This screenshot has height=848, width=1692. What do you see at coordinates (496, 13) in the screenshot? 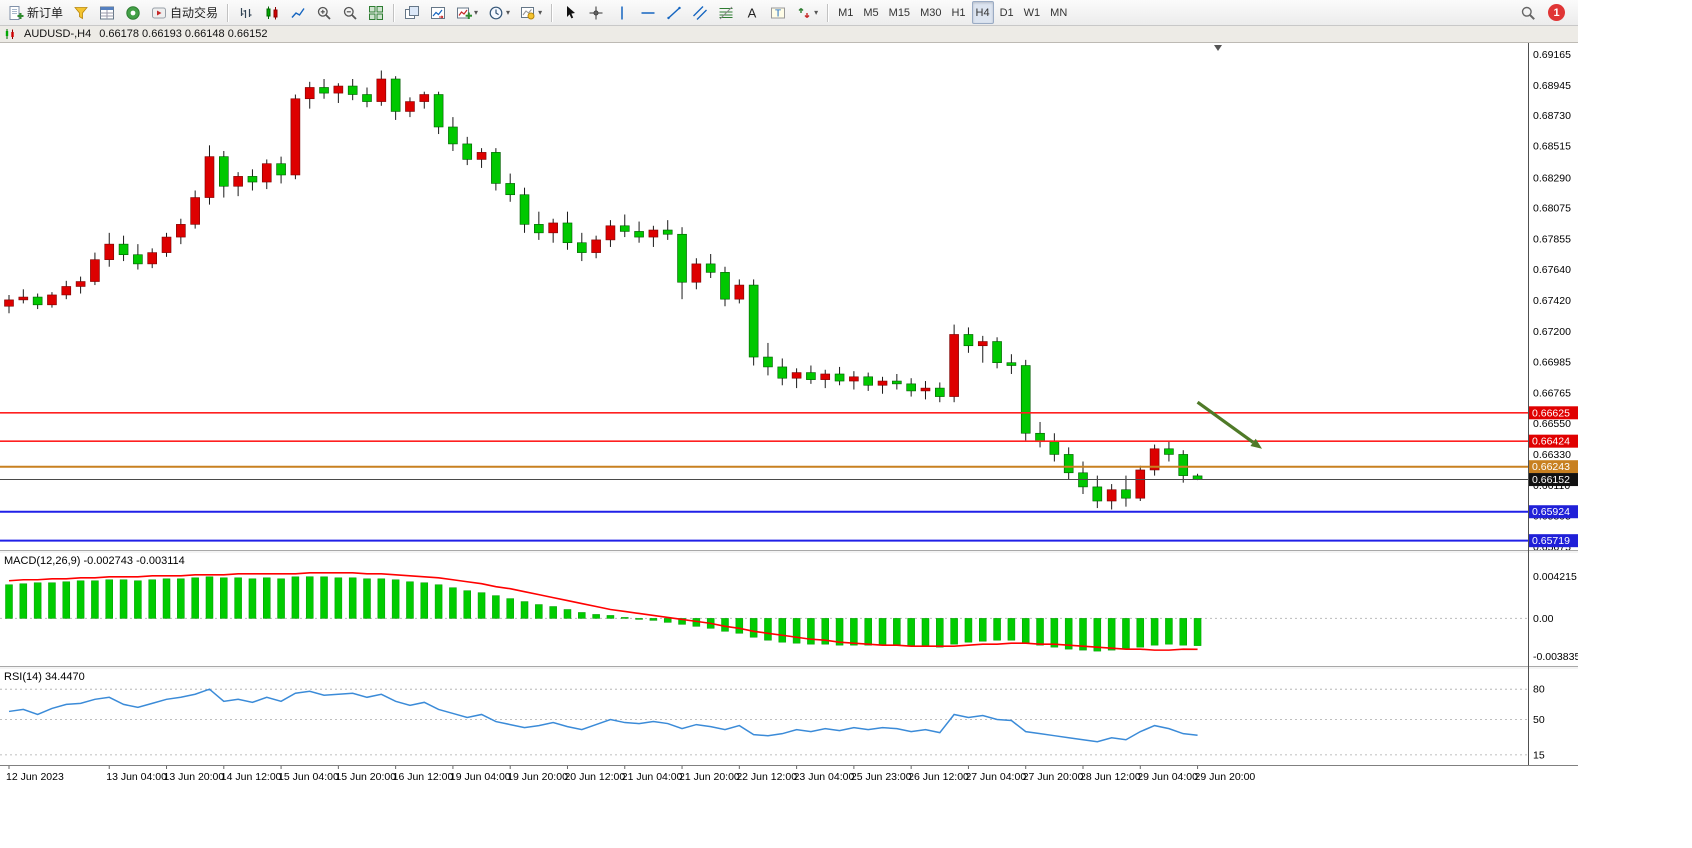
I see `periods-icon` at bounding box center [496, 13].